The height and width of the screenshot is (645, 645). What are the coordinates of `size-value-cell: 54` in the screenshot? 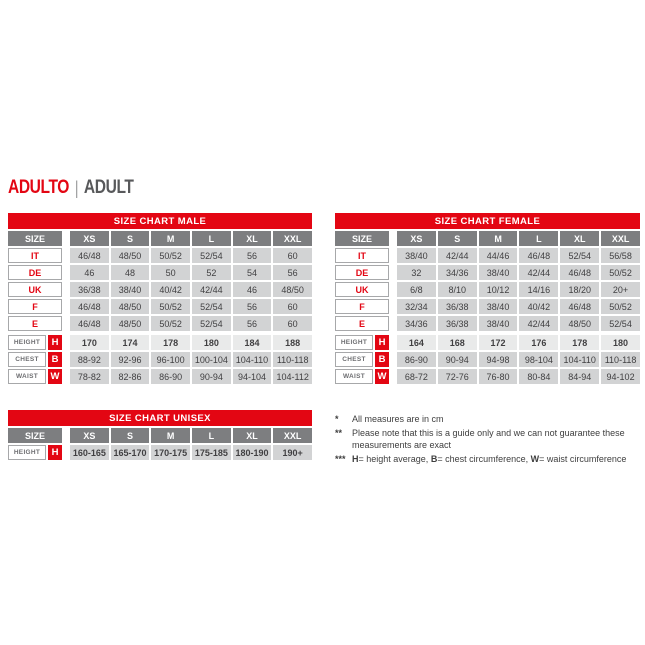 It's located at (252, 272).